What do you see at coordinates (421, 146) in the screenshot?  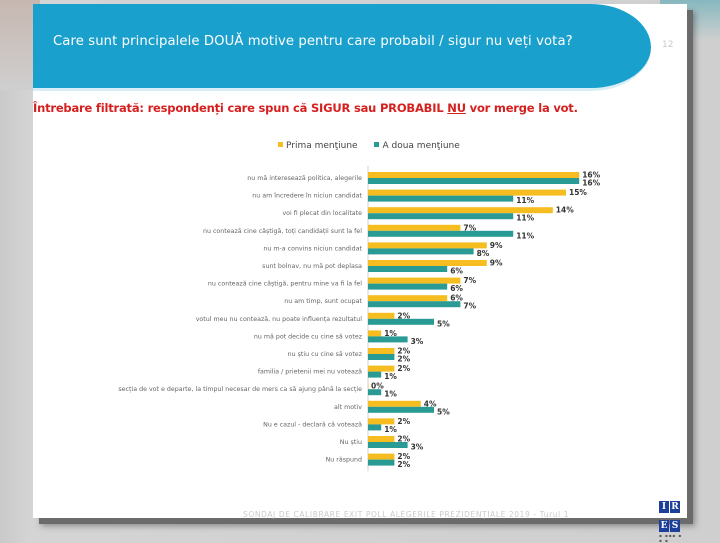 I see `legend-label-a-doua: A doua menţiune` at bounding box center [421, 146].